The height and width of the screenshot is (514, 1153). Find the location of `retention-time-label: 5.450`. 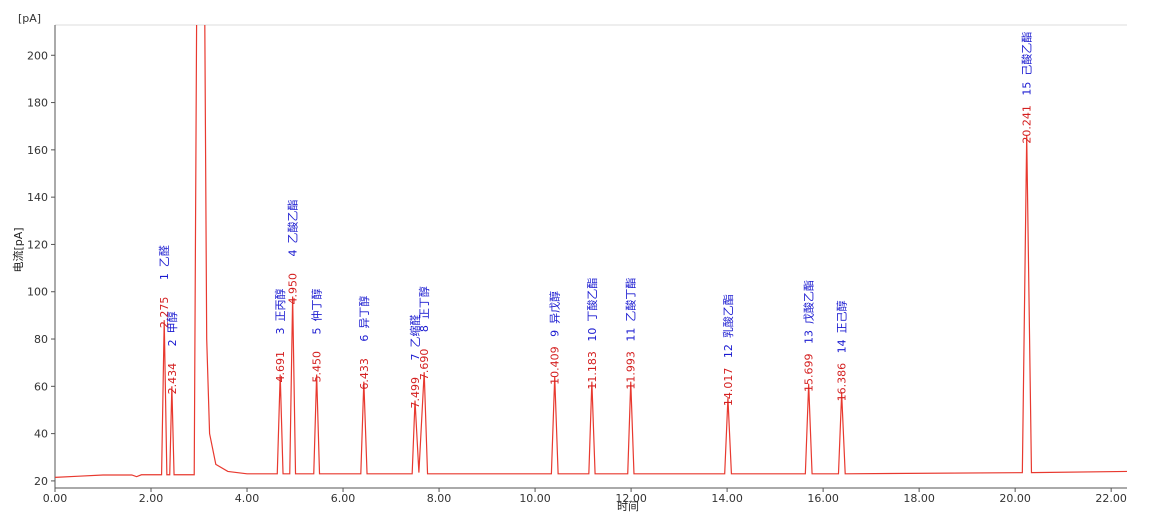

retention-time-label: 5.450 is located at coordinates (317, 367).